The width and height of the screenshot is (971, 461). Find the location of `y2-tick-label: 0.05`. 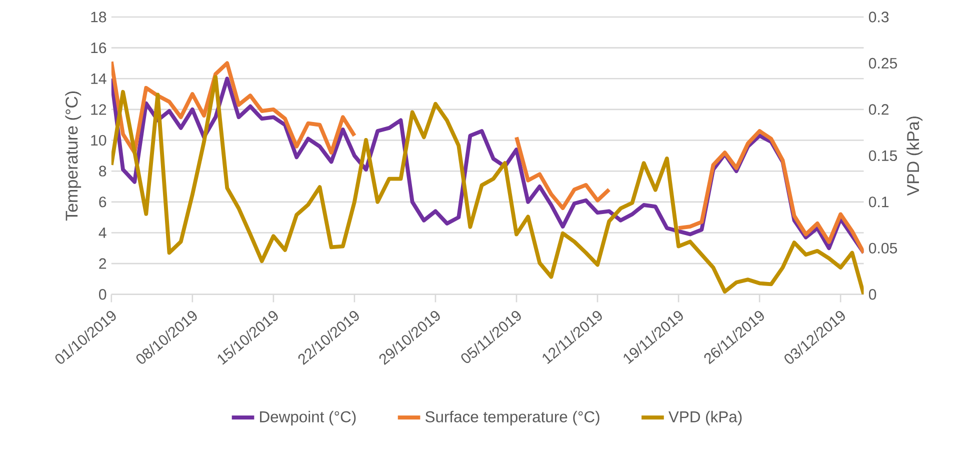

y2-tick-label: 0.05 is located at coordinates (882, 248).